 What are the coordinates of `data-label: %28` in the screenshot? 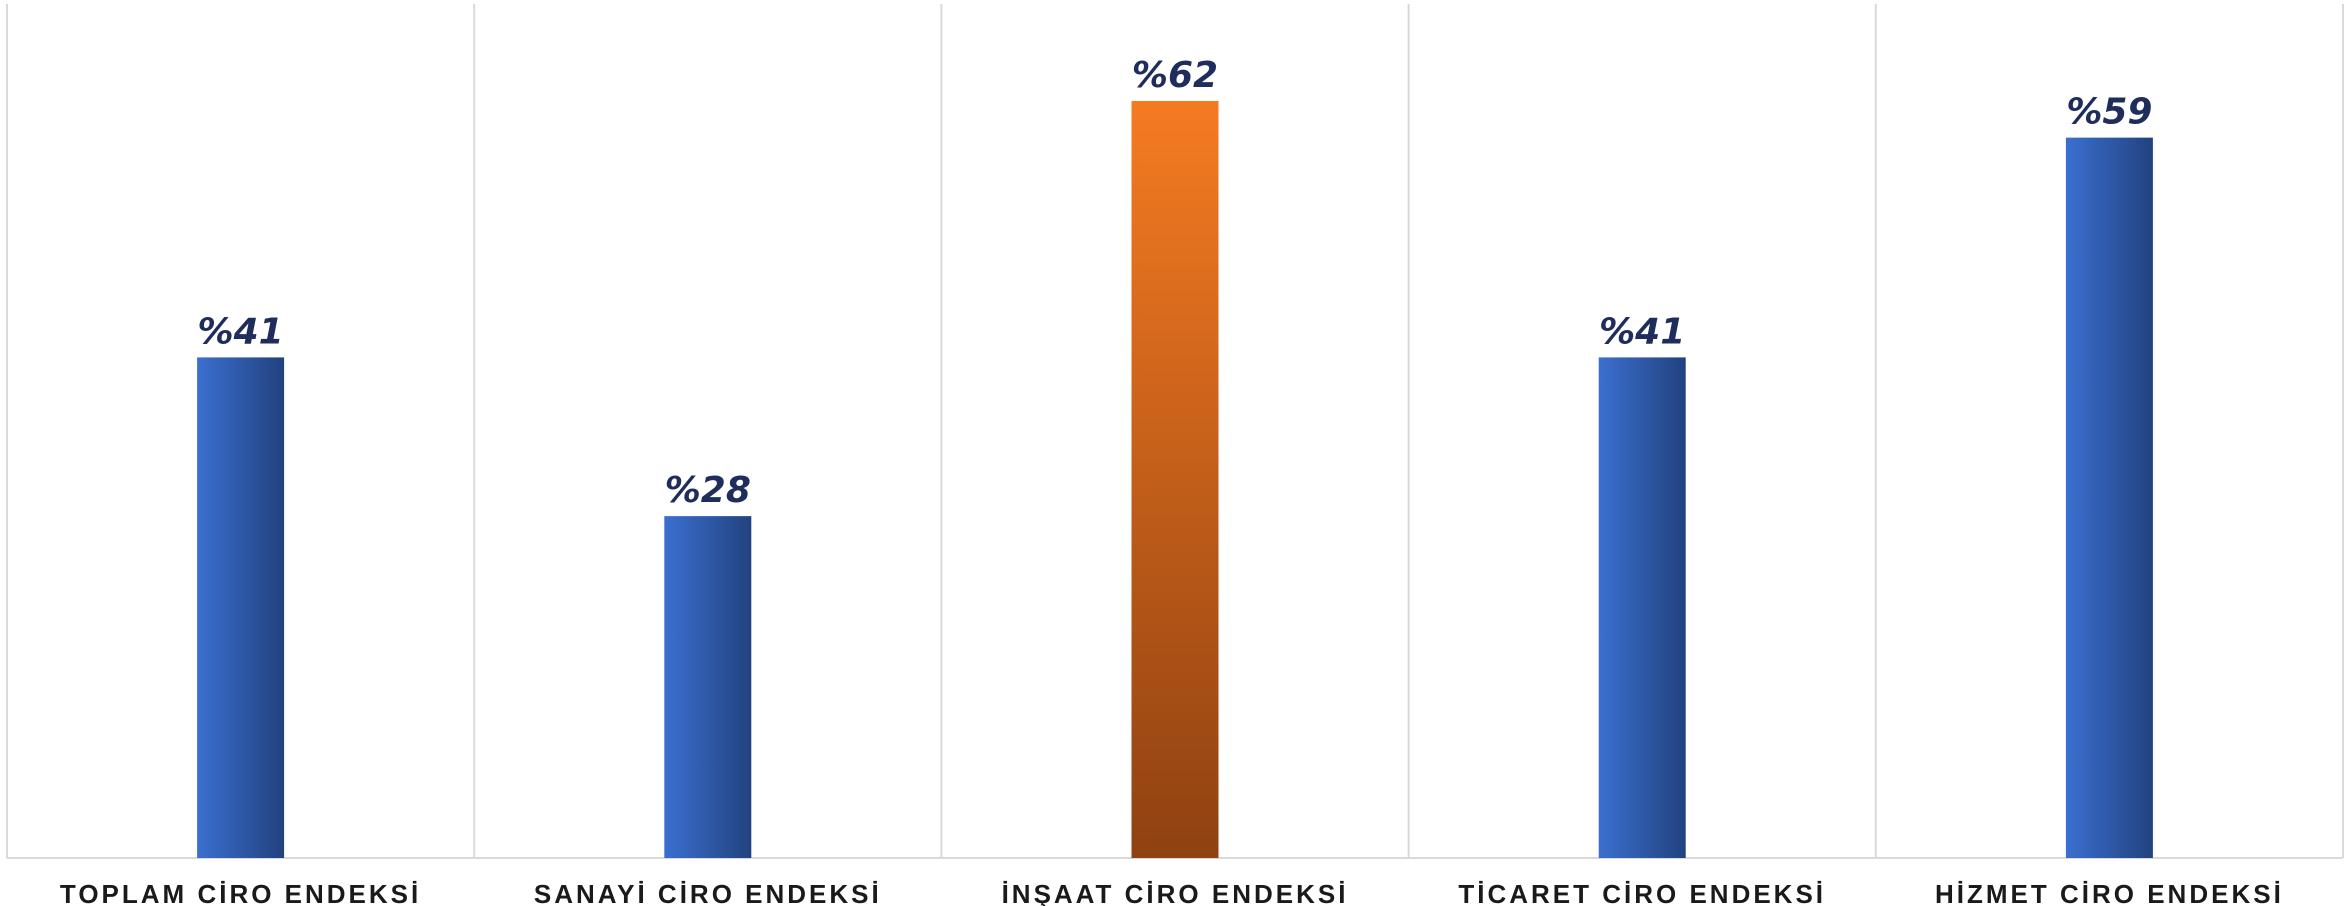 It's located at (708, 490).